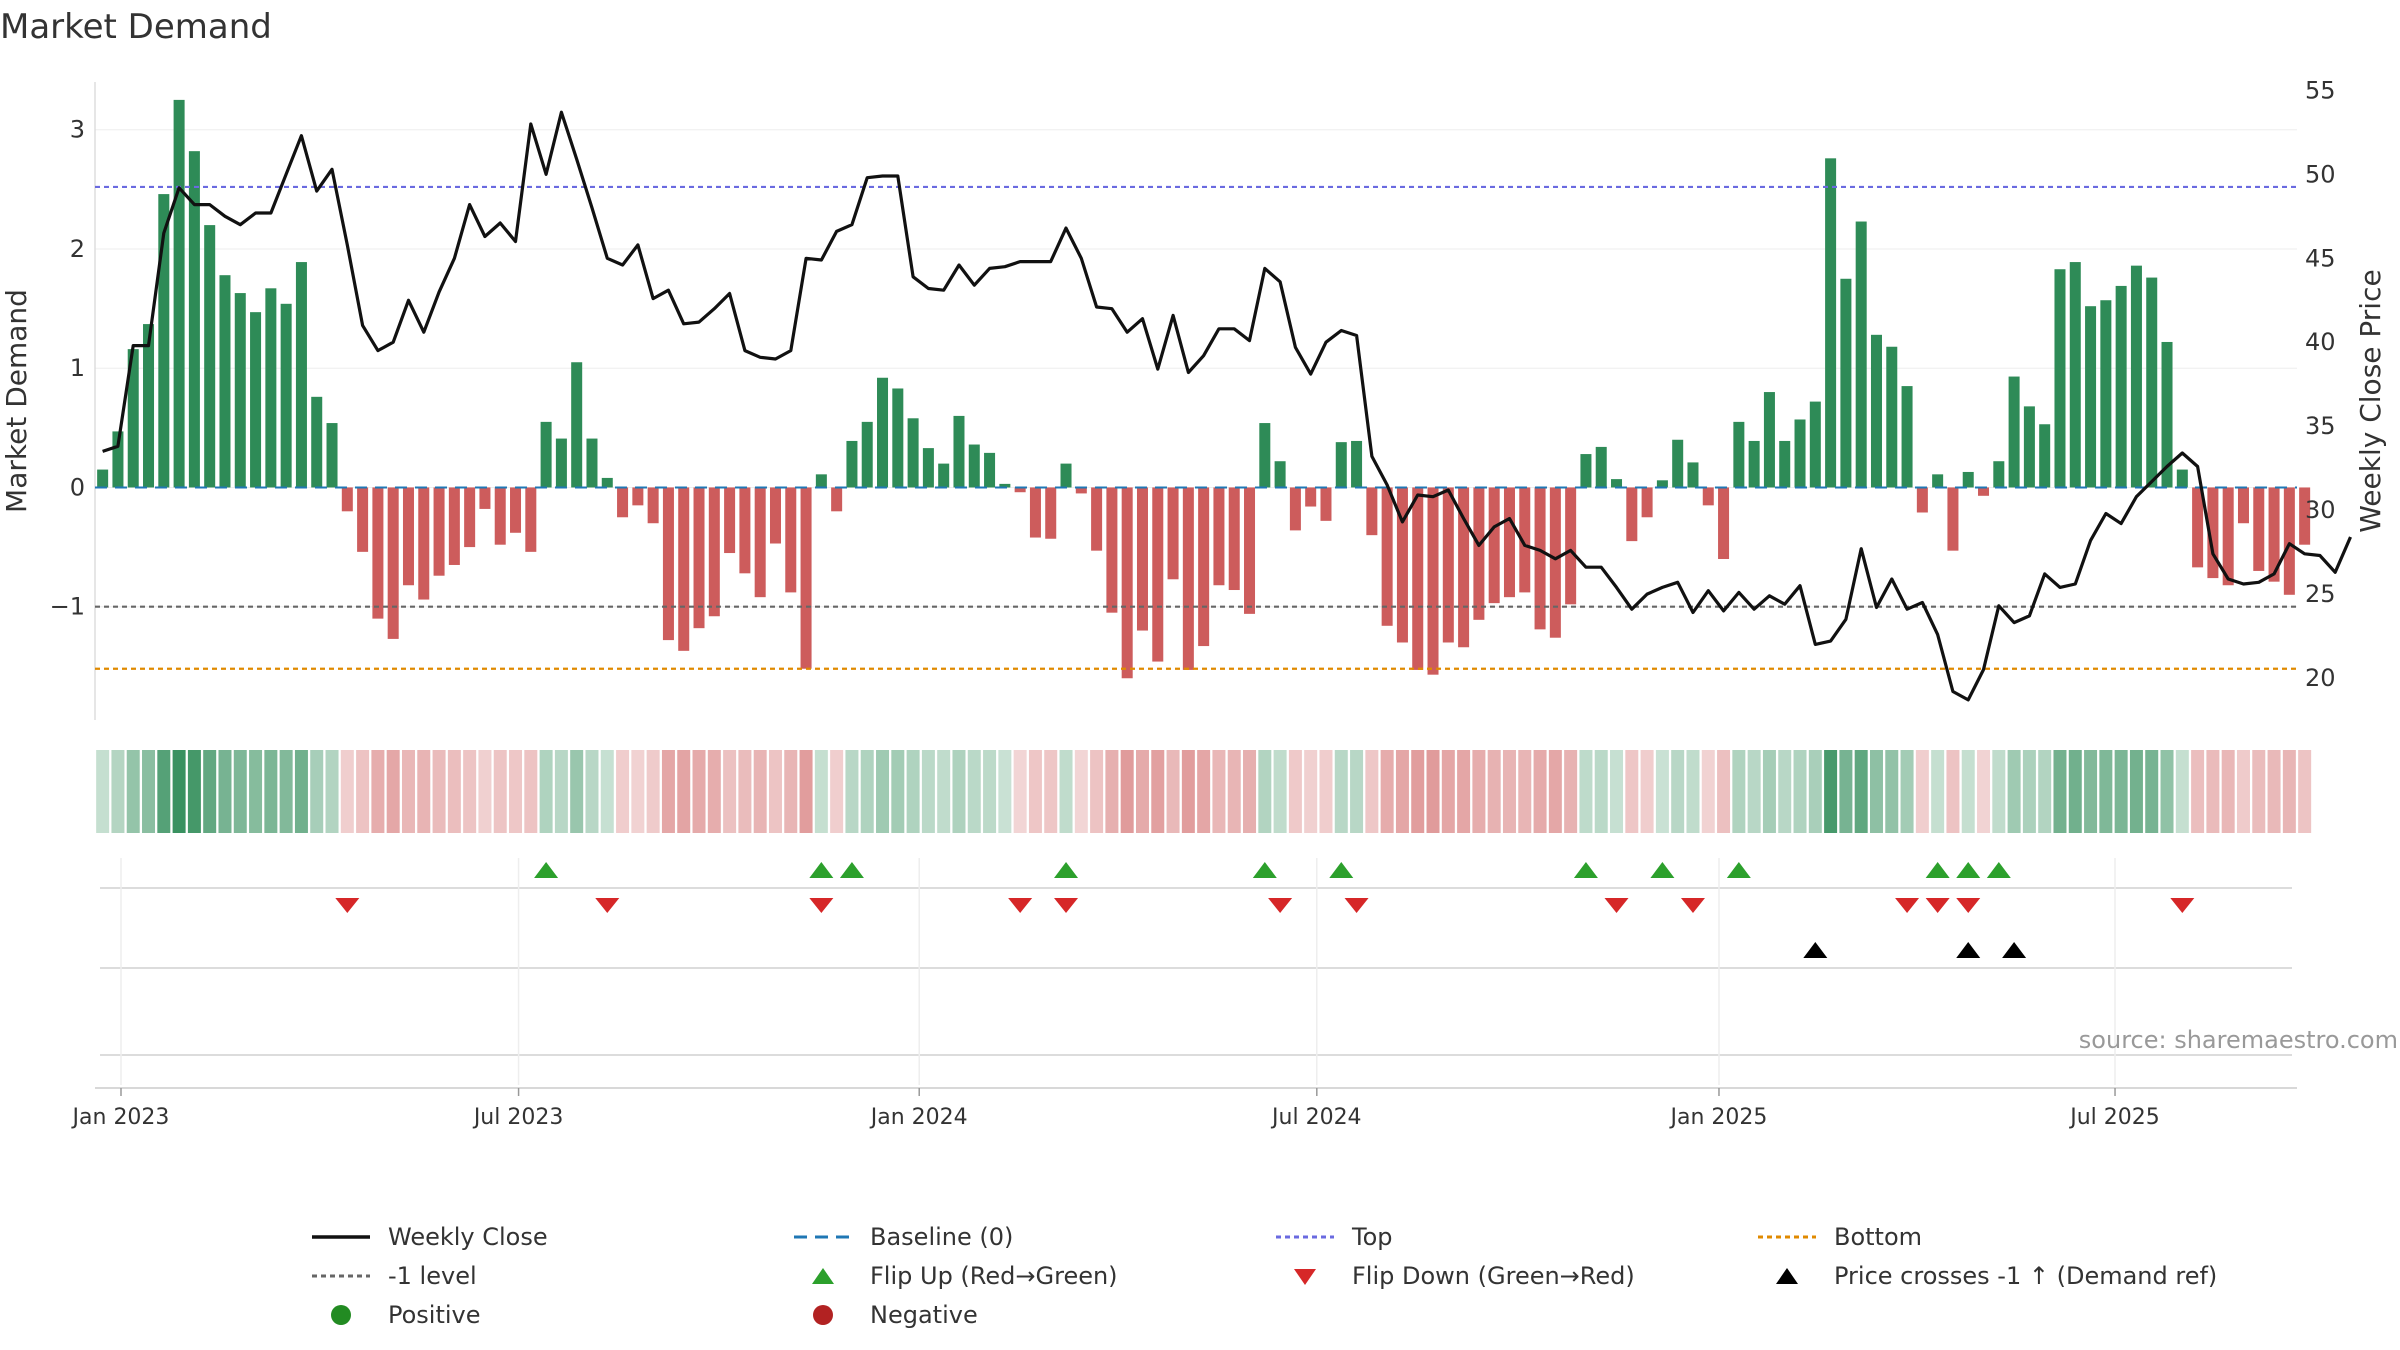 The height and width of the screenshot is (1350, 2400). What do you see at coordinates (518, 1117) in the screenshot?
I see `x-tick-label: Jul 2023` at bounding box center [518, 1117].